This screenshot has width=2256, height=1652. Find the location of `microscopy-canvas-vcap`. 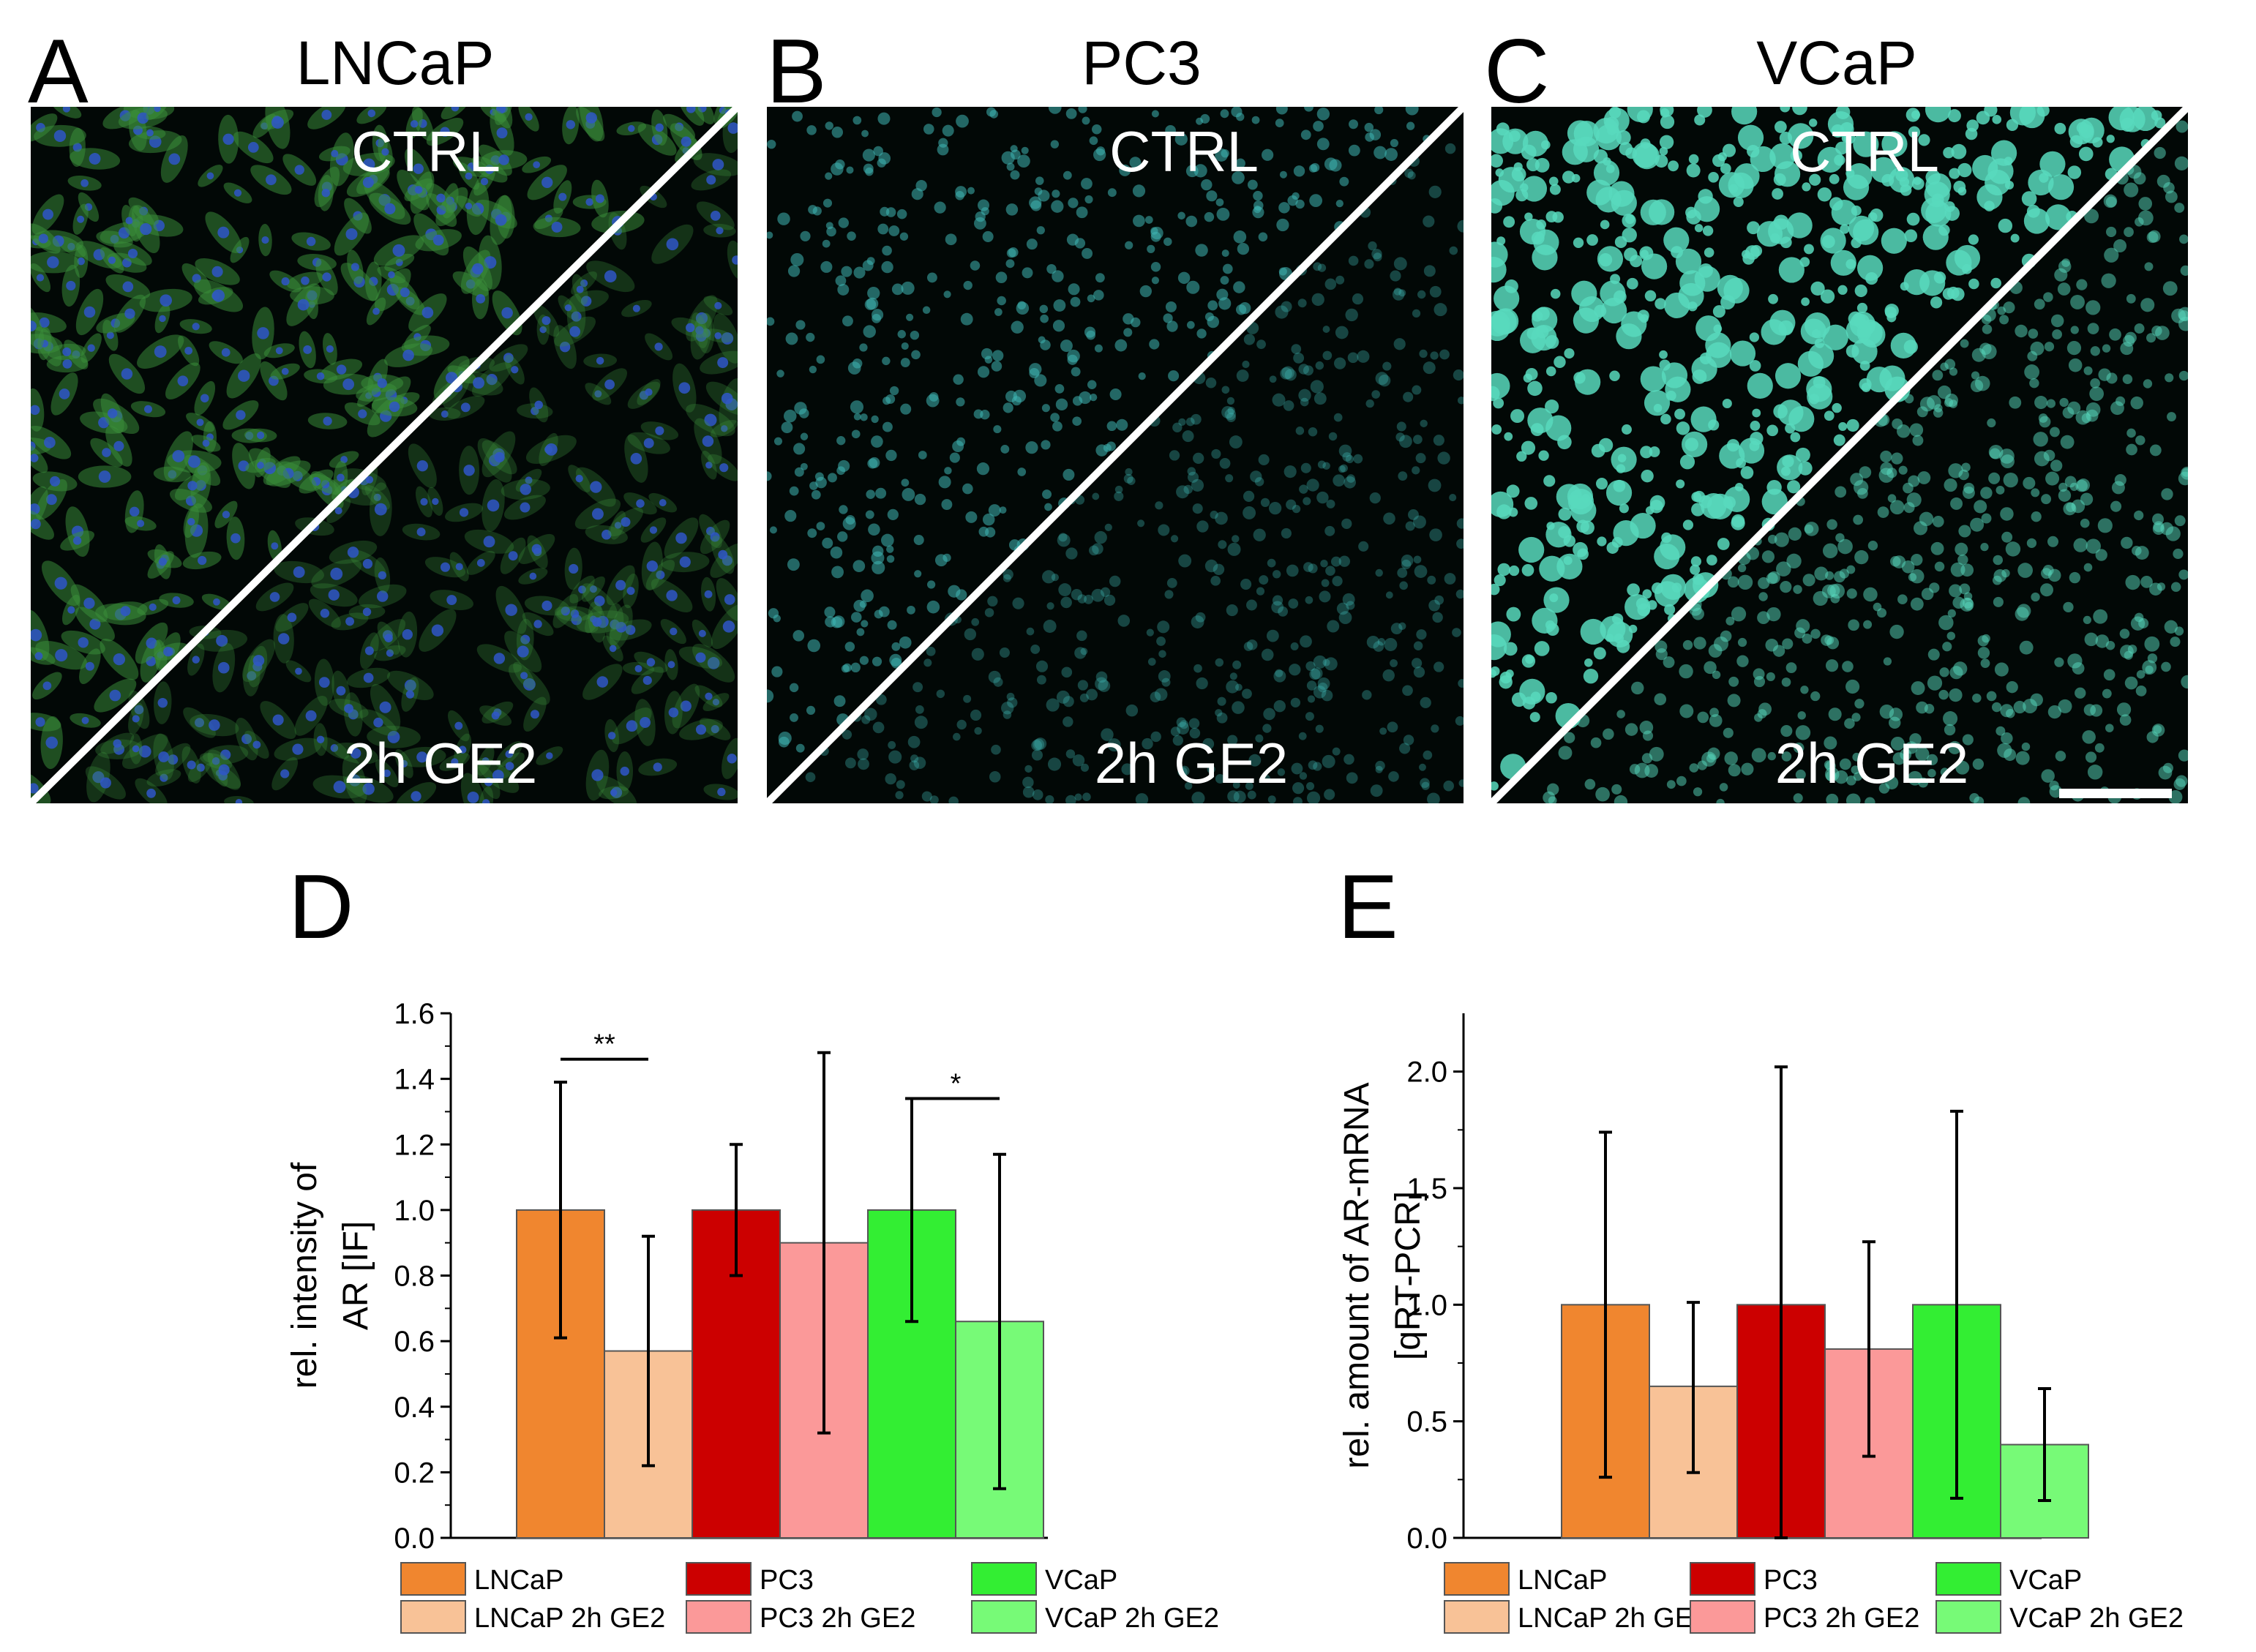

microscopy-canvas-vcap is located at coordinates (1839, 455).